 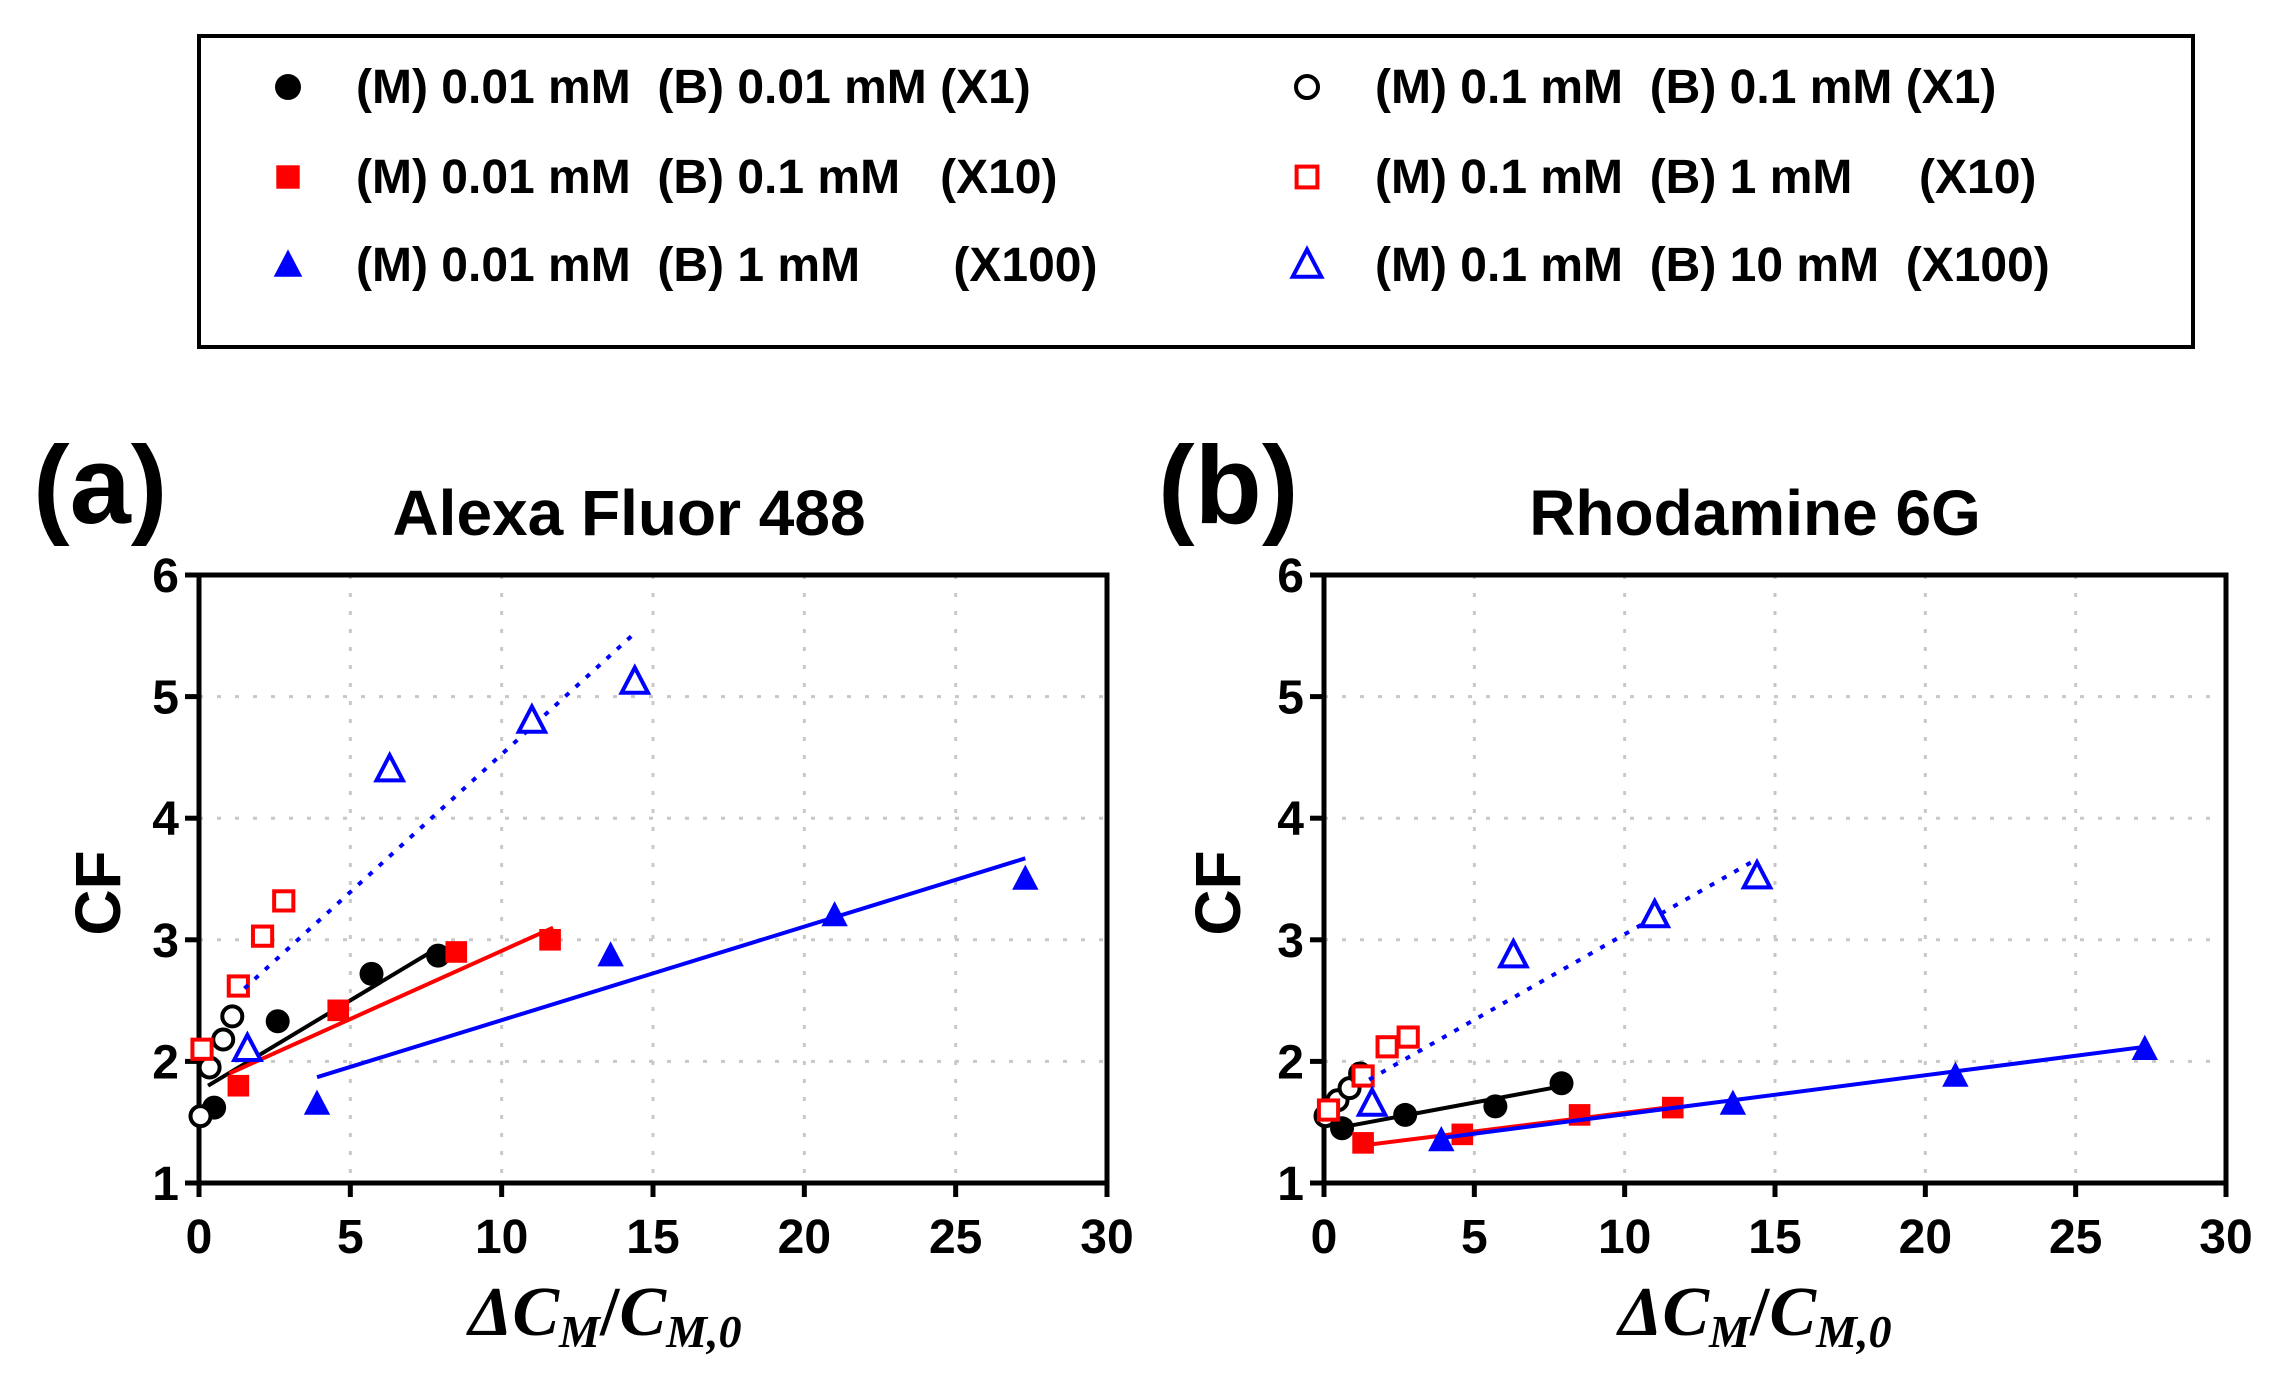 What do you see at coordinates (98, 892) in the screenshot?
I see `panel-a-ylabel: CF` at bounding box center [98, 892].